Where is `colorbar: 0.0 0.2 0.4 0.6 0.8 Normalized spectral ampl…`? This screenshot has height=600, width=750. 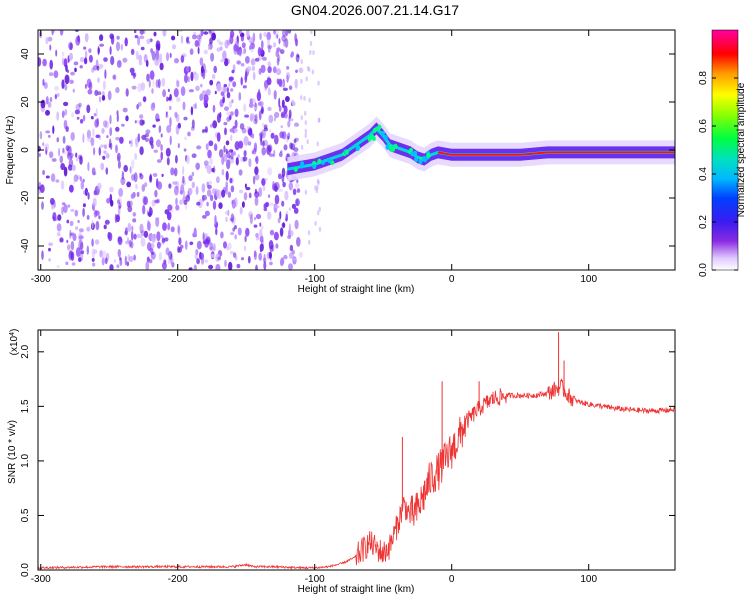
colorbar: 0.0 0.2 0.4 0.6 0.8 Normalized spectral ampl… is located at coordinates (722, 153).